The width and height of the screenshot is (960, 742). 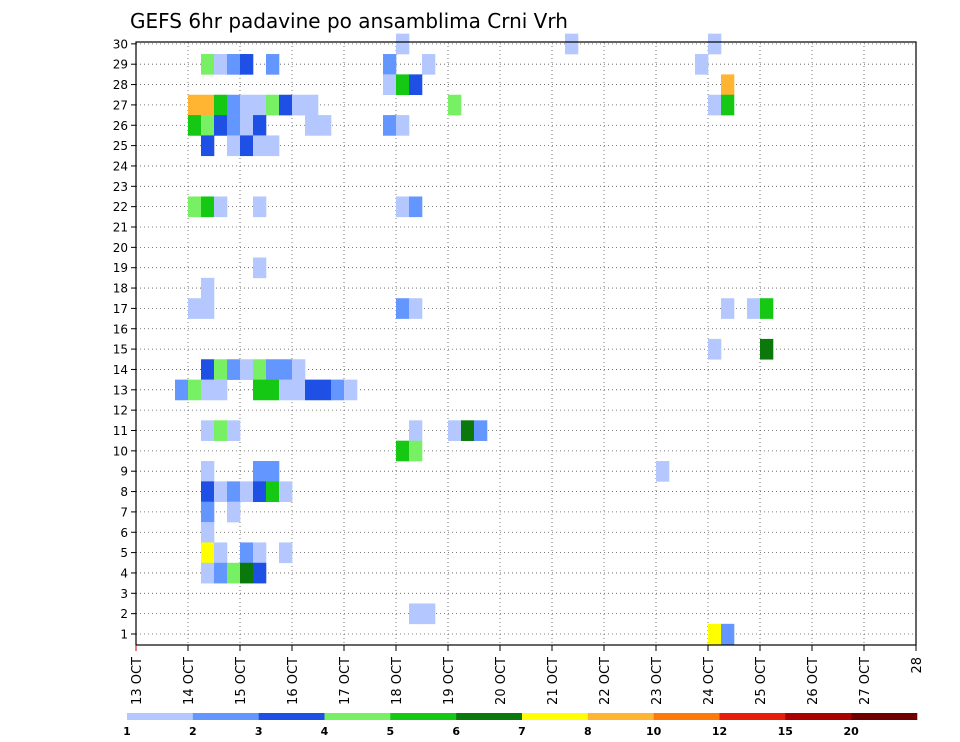 I want to click on x-tick-label: 18 OCT, so click(x=397, y=681).